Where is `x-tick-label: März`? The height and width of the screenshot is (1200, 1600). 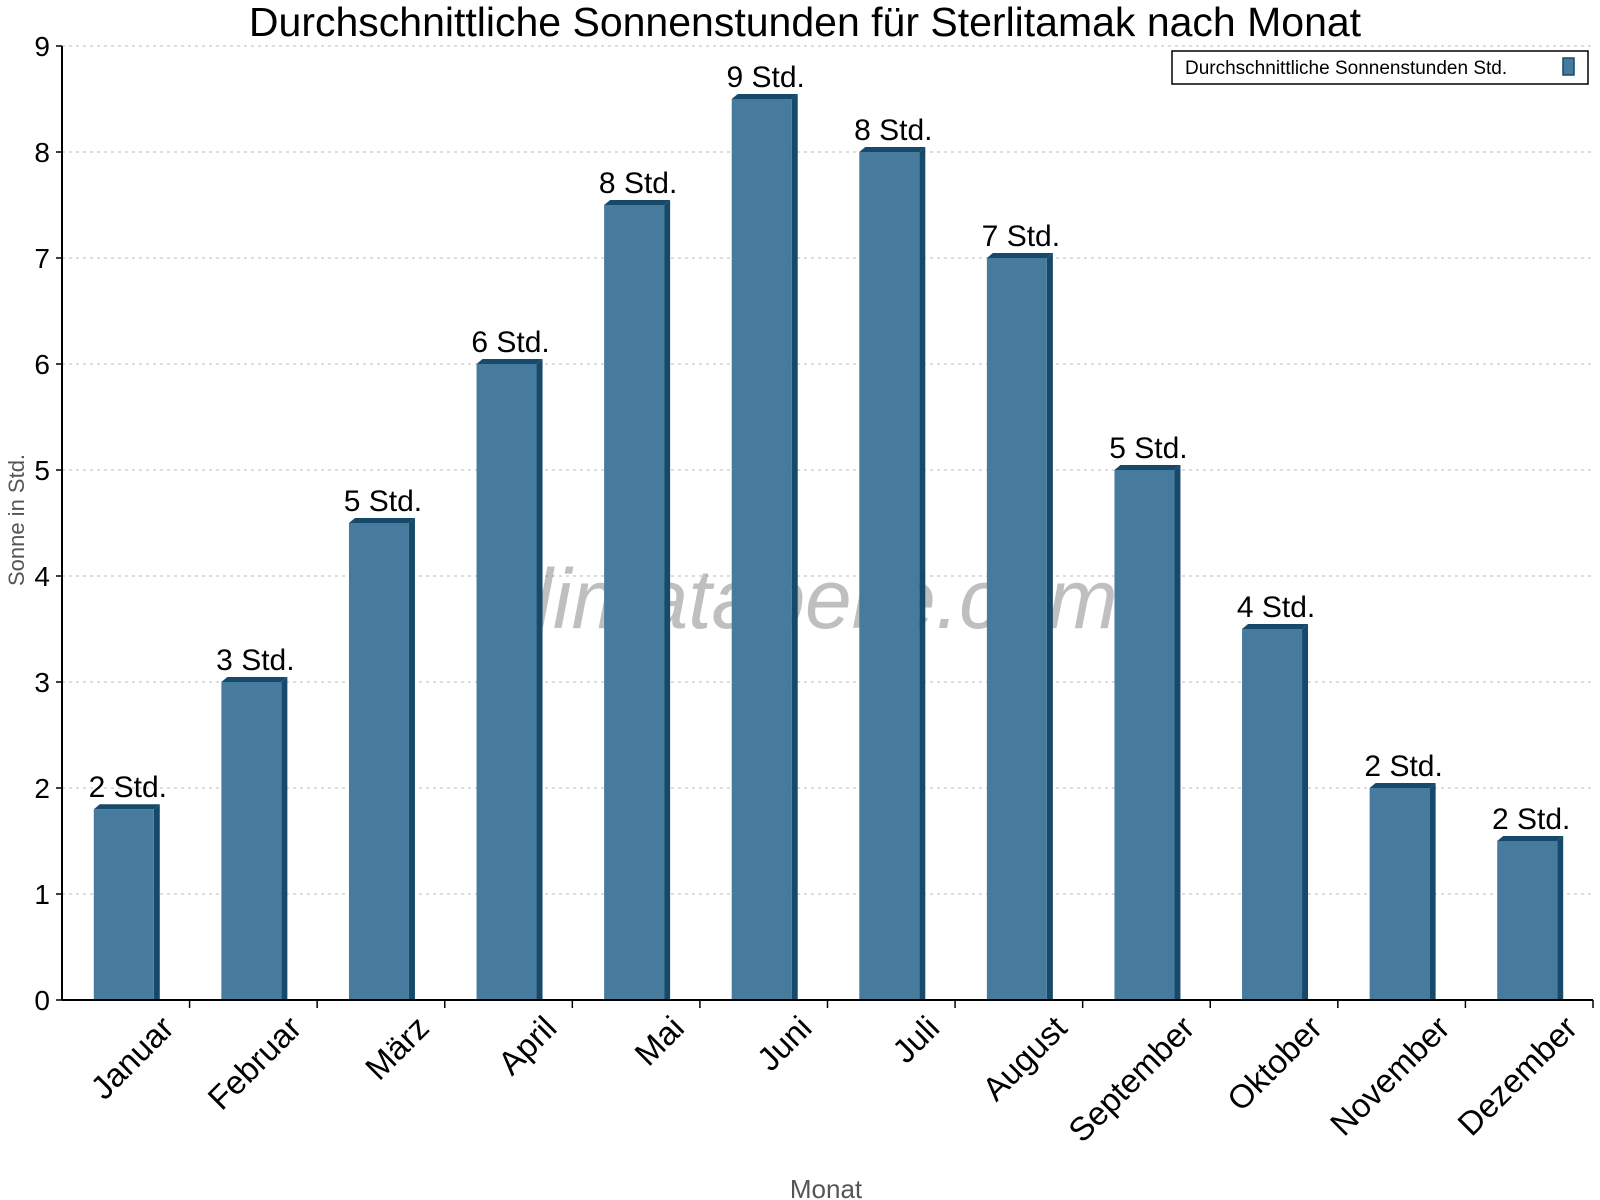 x-tick-label: März is located at coordinates (397, 1048).